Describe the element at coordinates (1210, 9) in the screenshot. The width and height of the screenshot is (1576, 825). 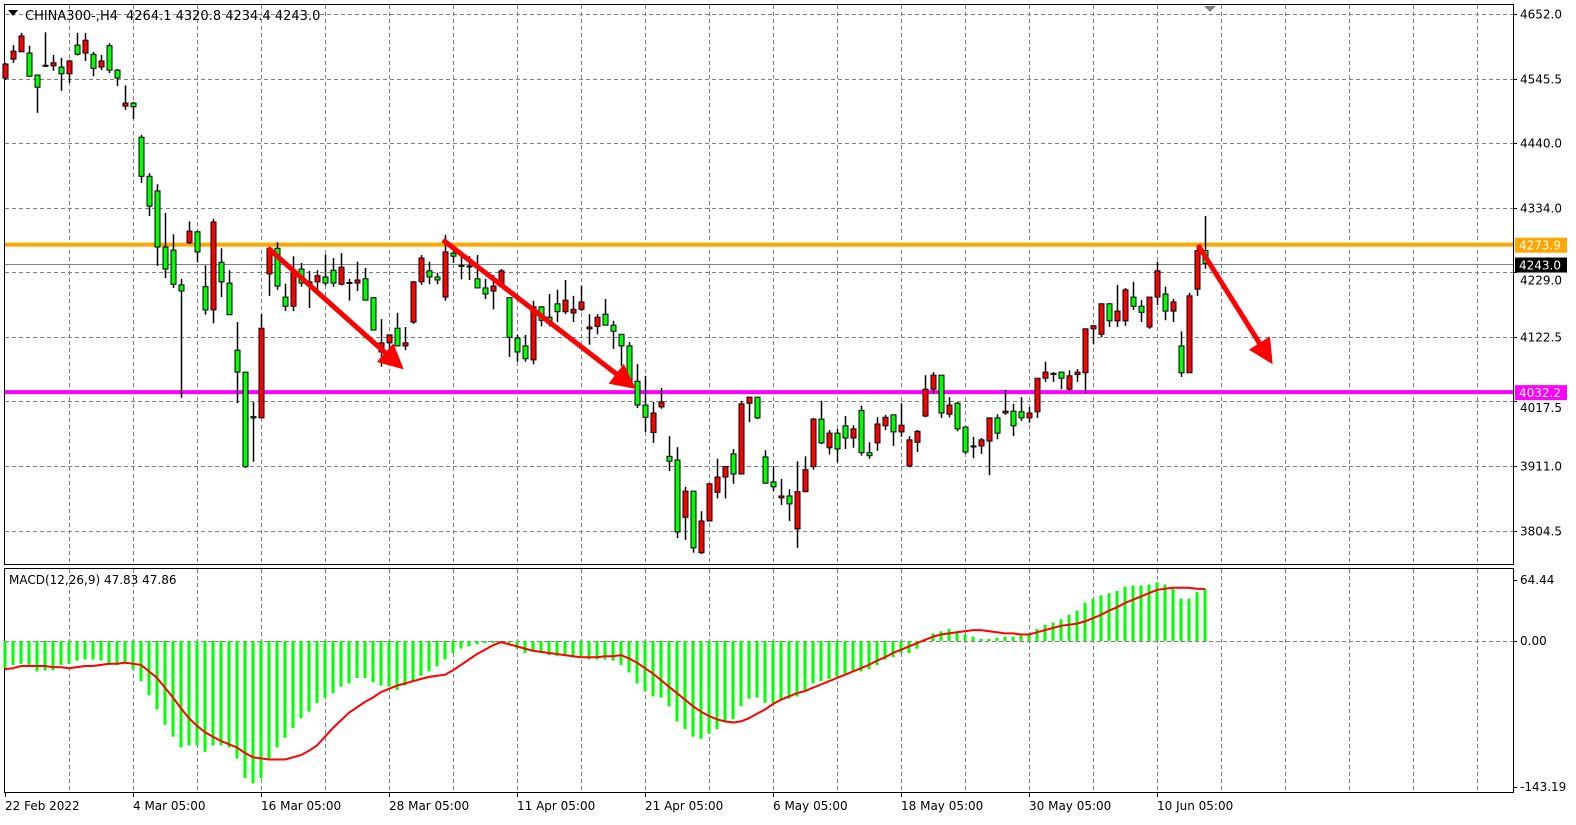
I see `chart-shift-marker-icon` at that location.